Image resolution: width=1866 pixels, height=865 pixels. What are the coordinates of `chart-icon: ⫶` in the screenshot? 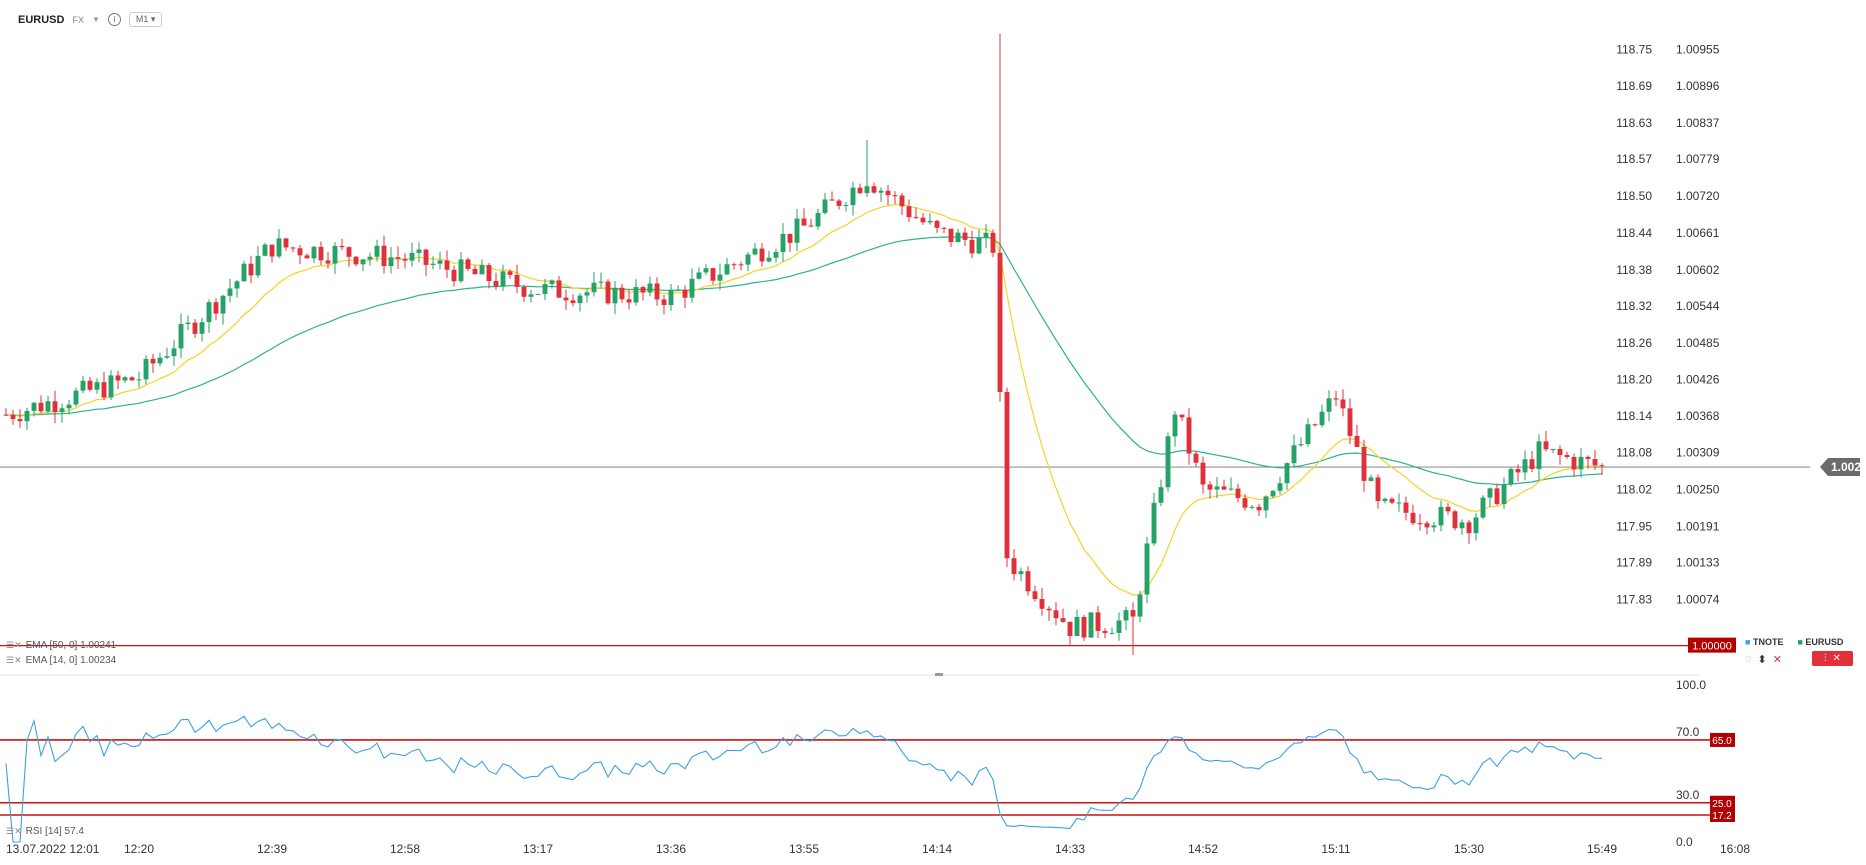 It's located at (1825, 658).